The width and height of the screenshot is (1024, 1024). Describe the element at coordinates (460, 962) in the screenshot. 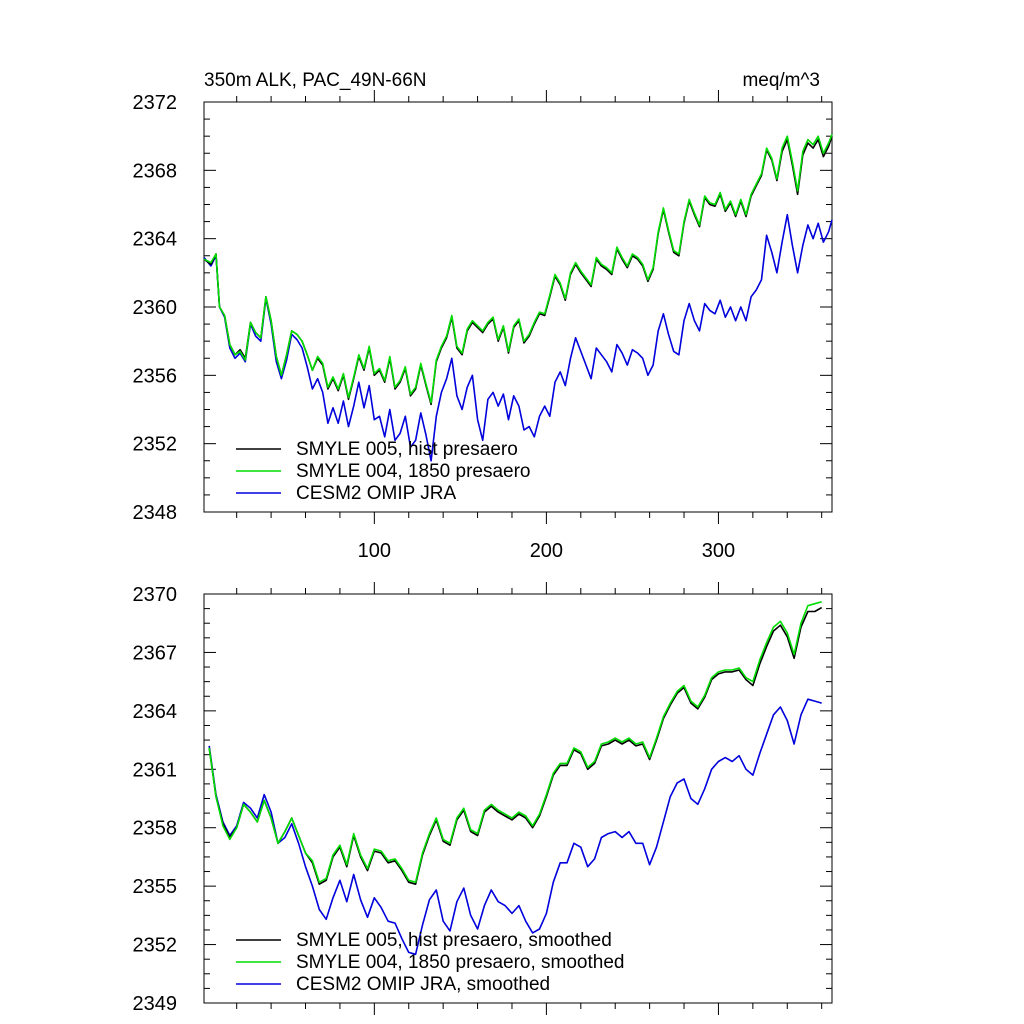

I see `legend-label: SMYLE 004, 1850 presaero, smoothed` at that location.